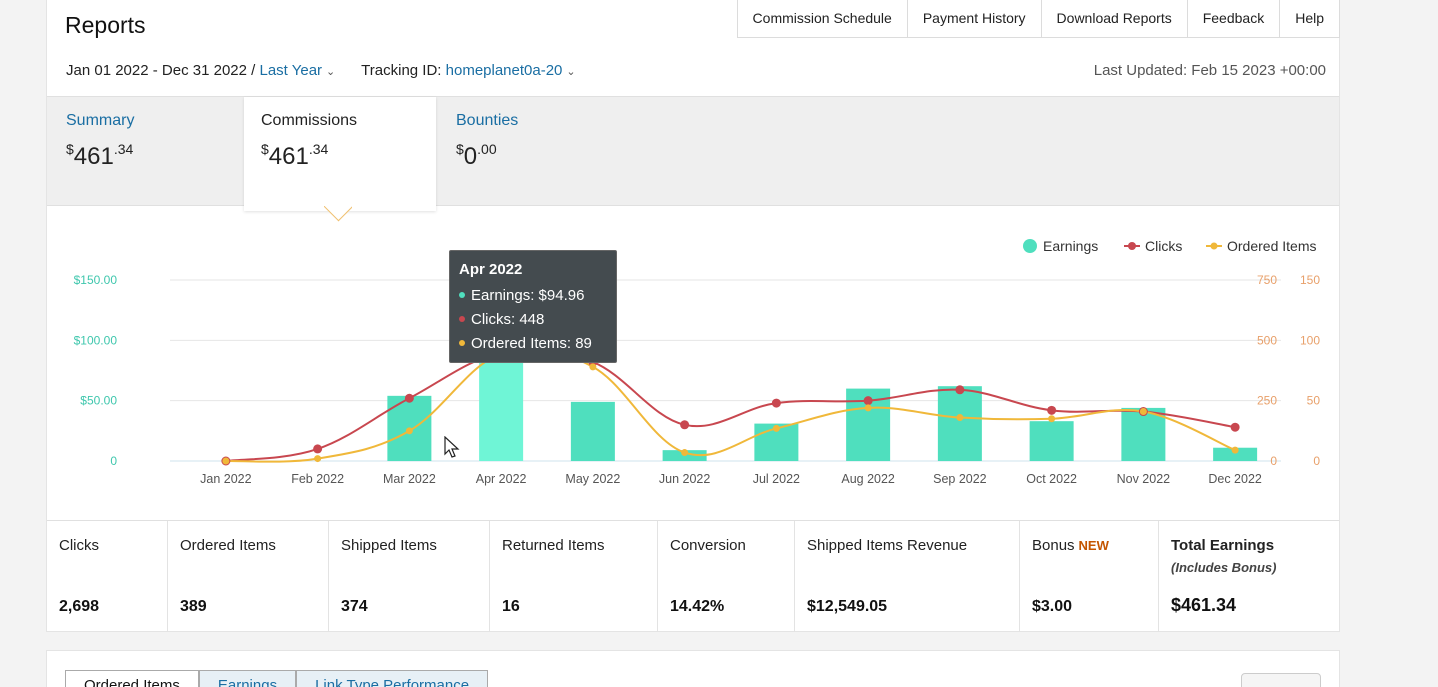 This screenshot has height=687, width=1438. I want to click on metric-label: Conversion, so click(708, 545).